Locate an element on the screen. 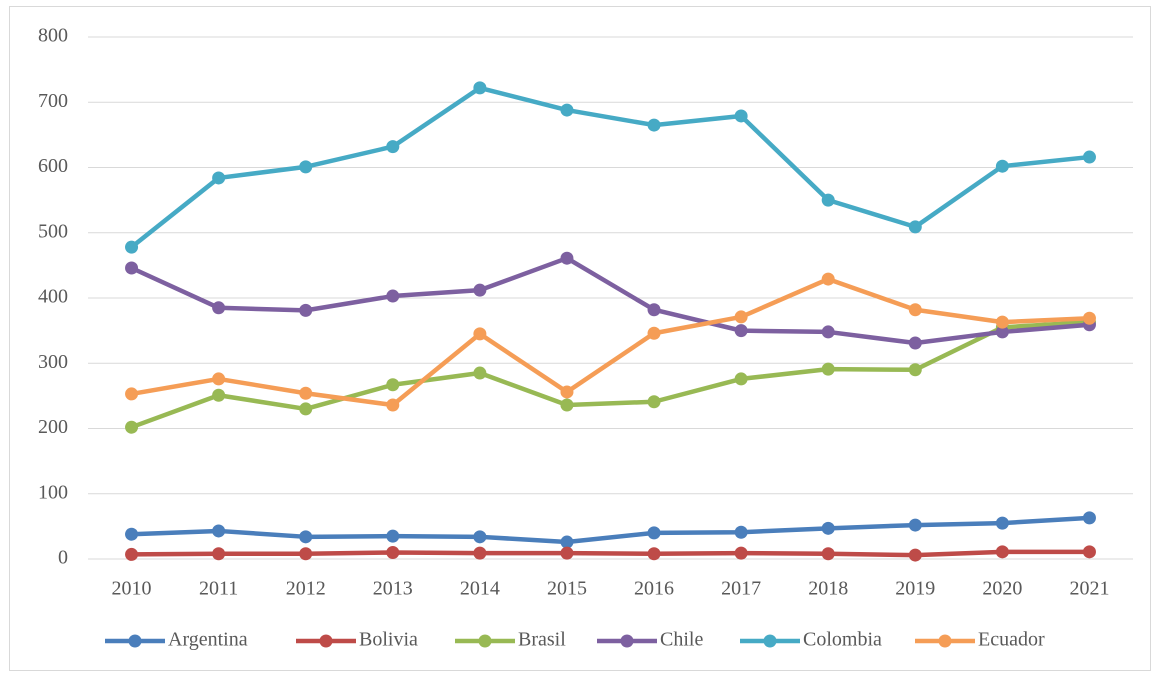 The image size is (1159, 677). legend-label: Bolivia is located at coordinates (388, 640).